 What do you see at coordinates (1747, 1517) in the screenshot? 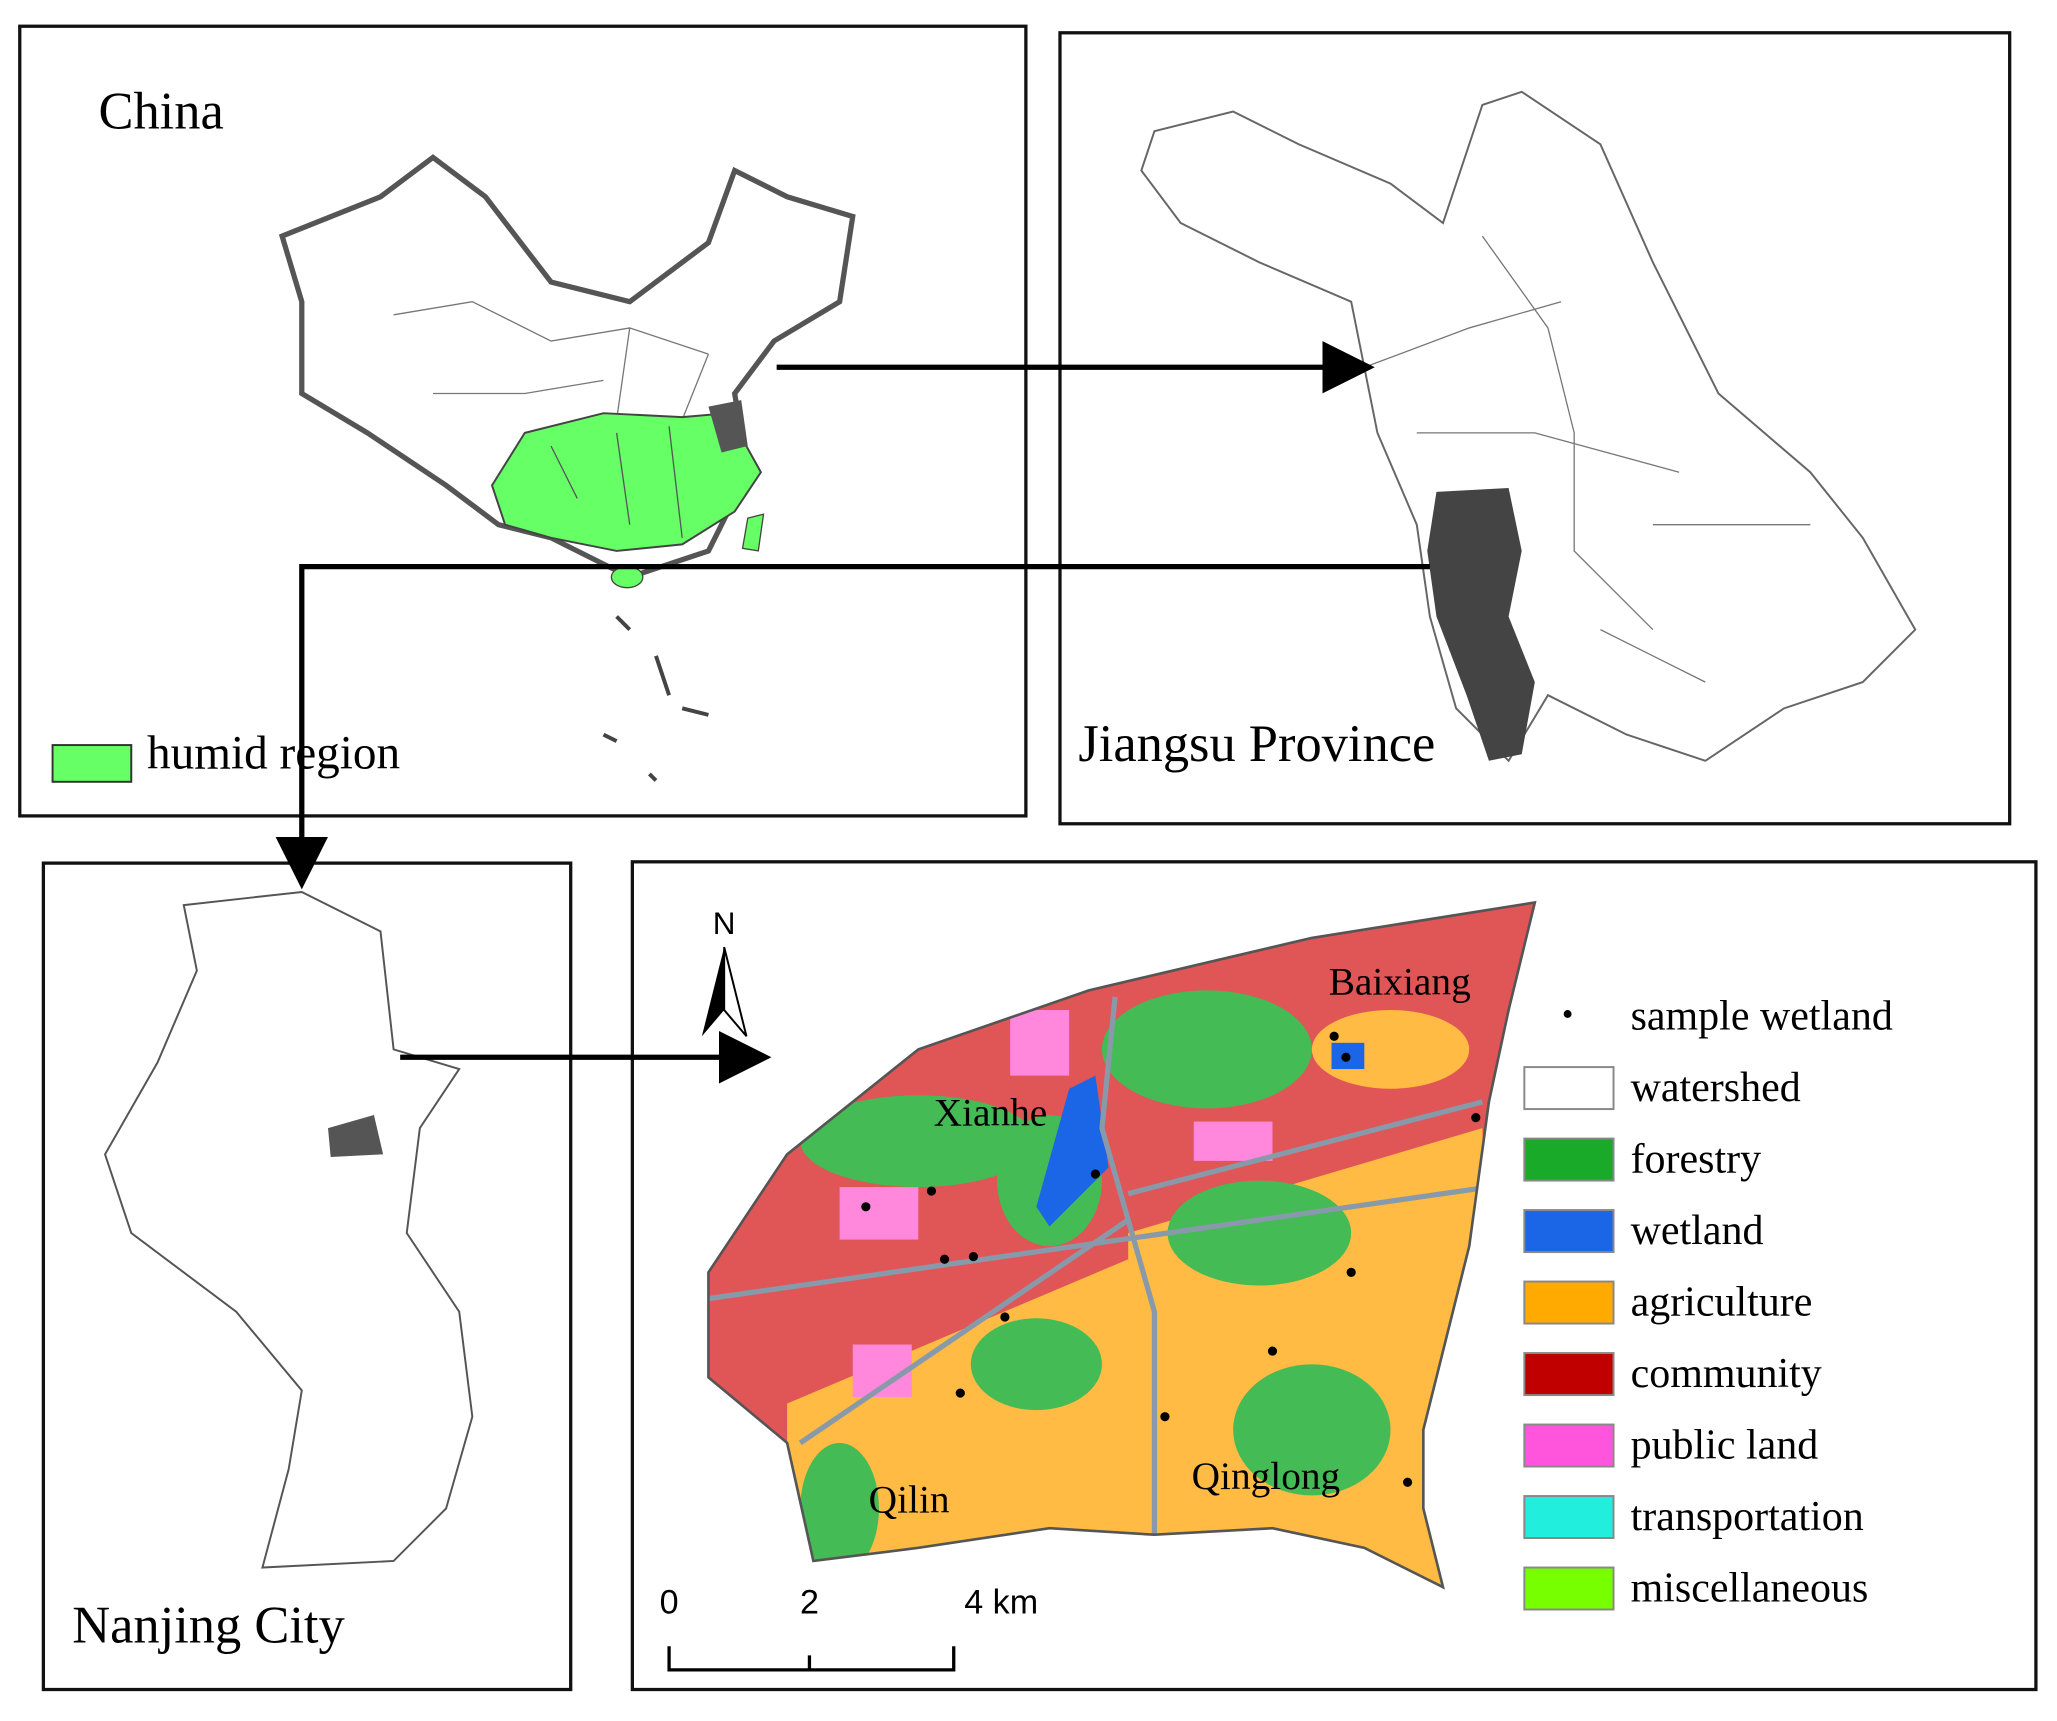
I see `legend-label: transportation` at bounding box center [1747, 1517].